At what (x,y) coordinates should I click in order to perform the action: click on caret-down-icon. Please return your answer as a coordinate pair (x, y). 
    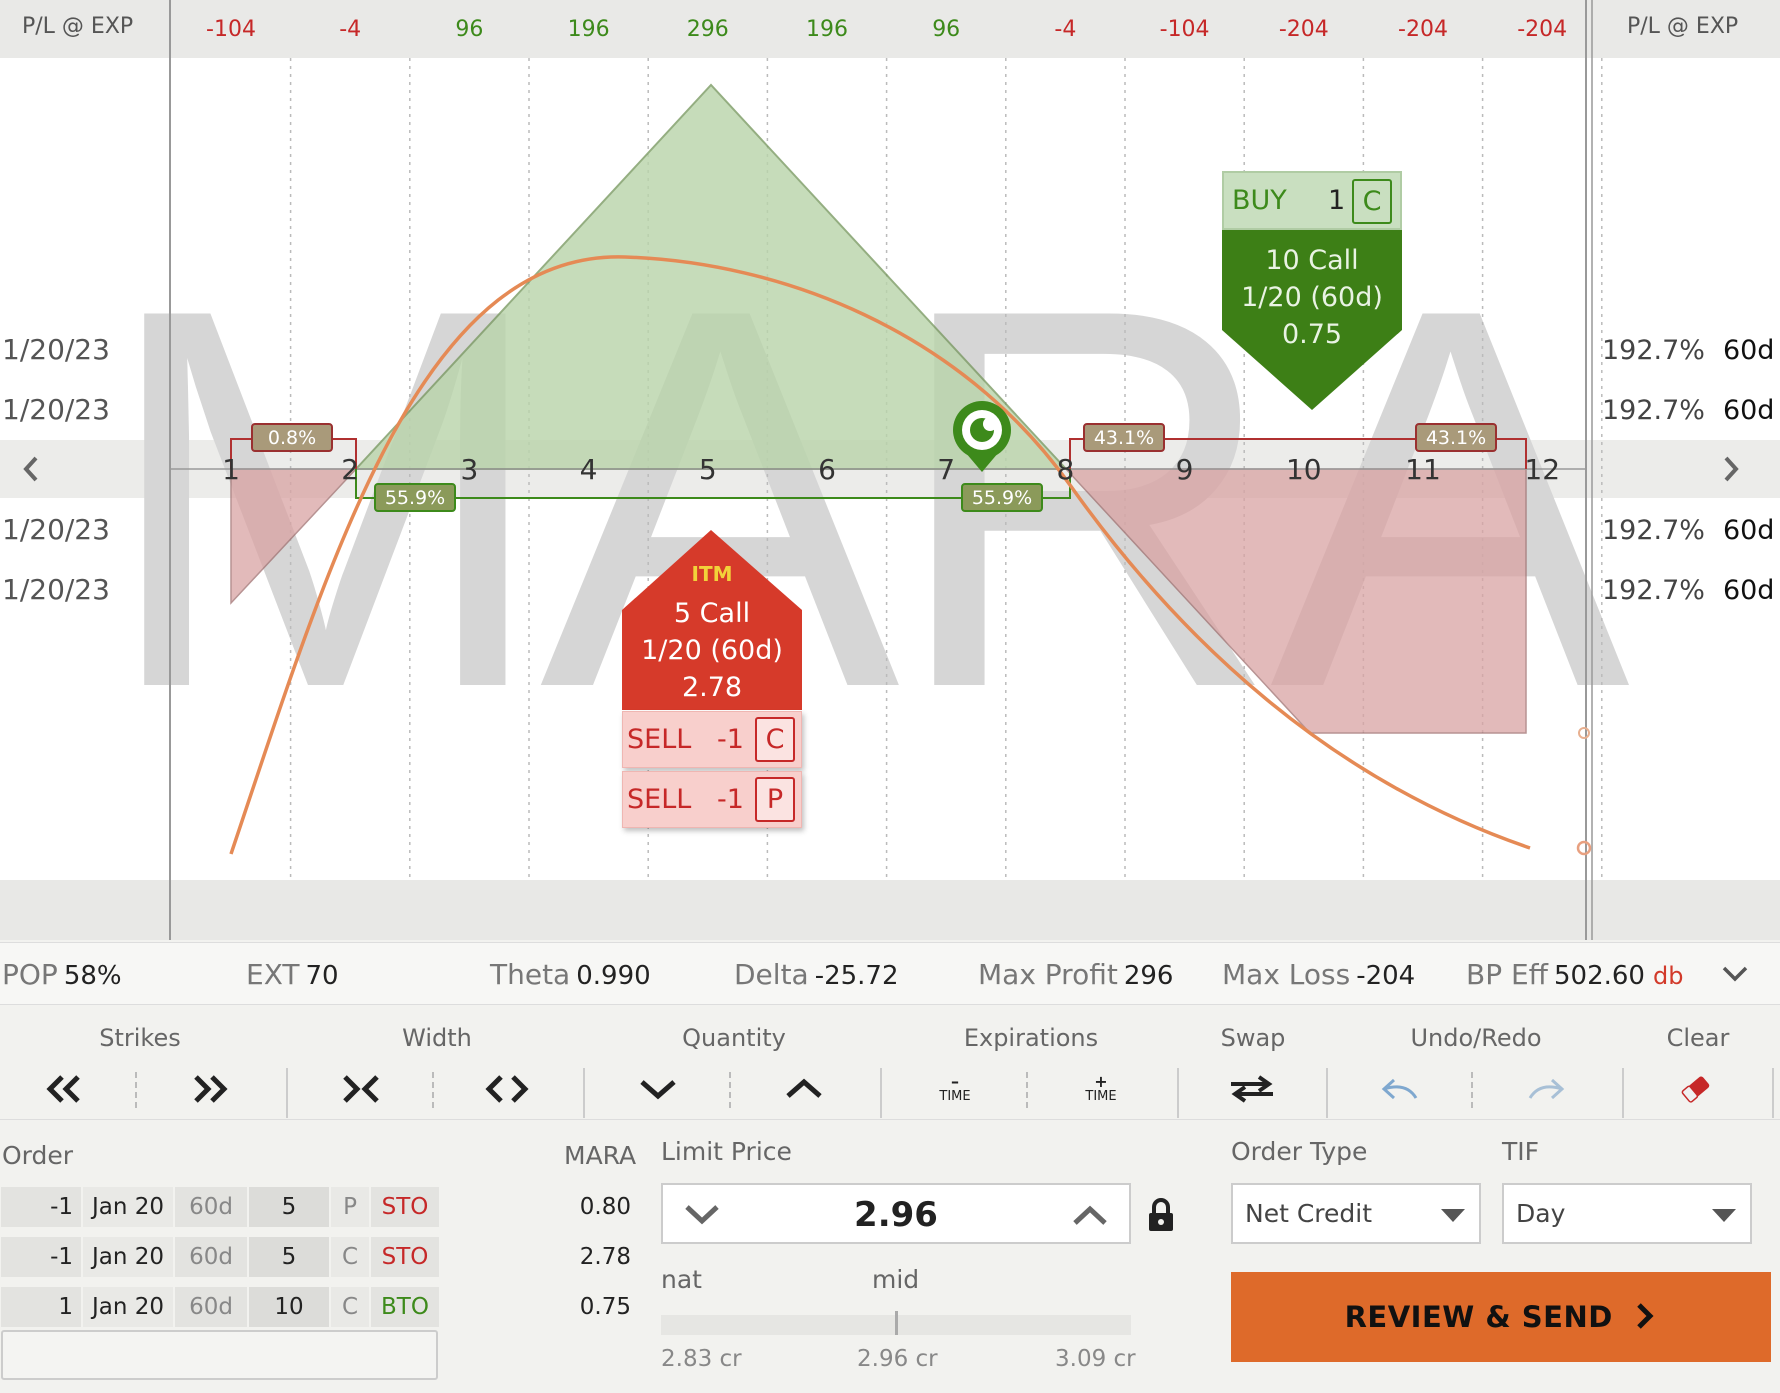
    Looking at the image, I should click on (1453, 1215).